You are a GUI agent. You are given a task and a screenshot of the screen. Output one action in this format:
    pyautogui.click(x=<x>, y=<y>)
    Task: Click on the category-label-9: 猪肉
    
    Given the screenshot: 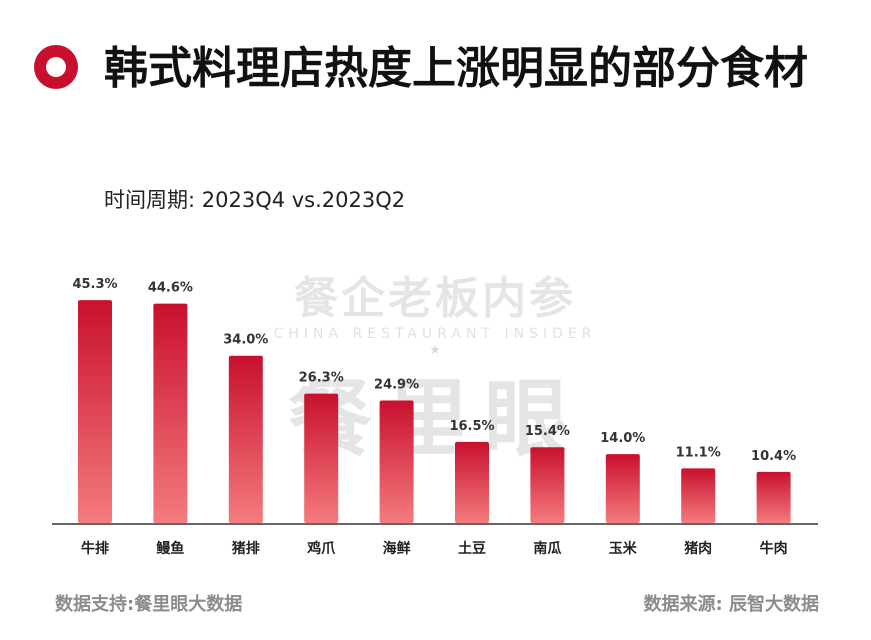 What is the action you would take?
    pyautogui.click(x=697, y=548)
    